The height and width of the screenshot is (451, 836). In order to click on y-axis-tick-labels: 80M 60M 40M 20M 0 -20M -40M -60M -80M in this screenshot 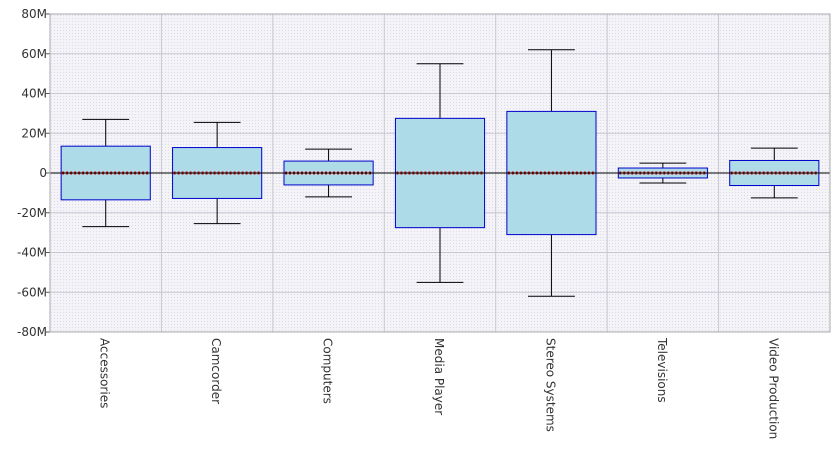, I will do `click(32, 173)`.